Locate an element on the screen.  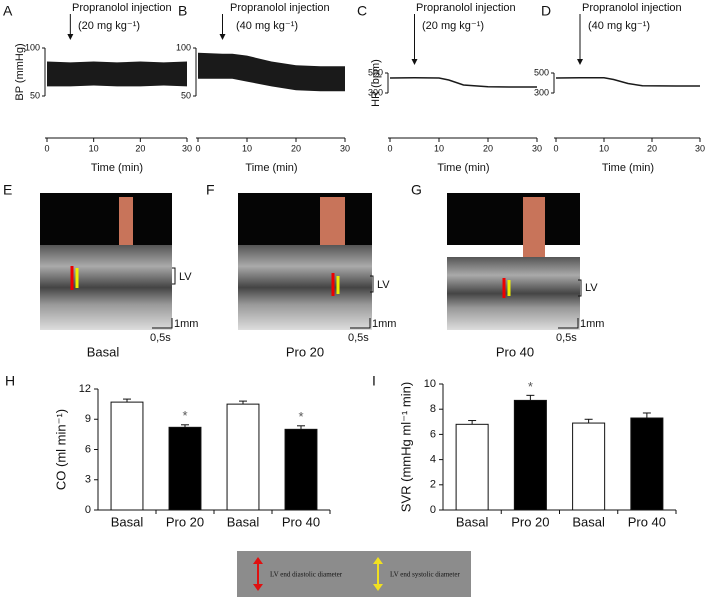
echo-caption: Basal is located at coordinates (103, 351).